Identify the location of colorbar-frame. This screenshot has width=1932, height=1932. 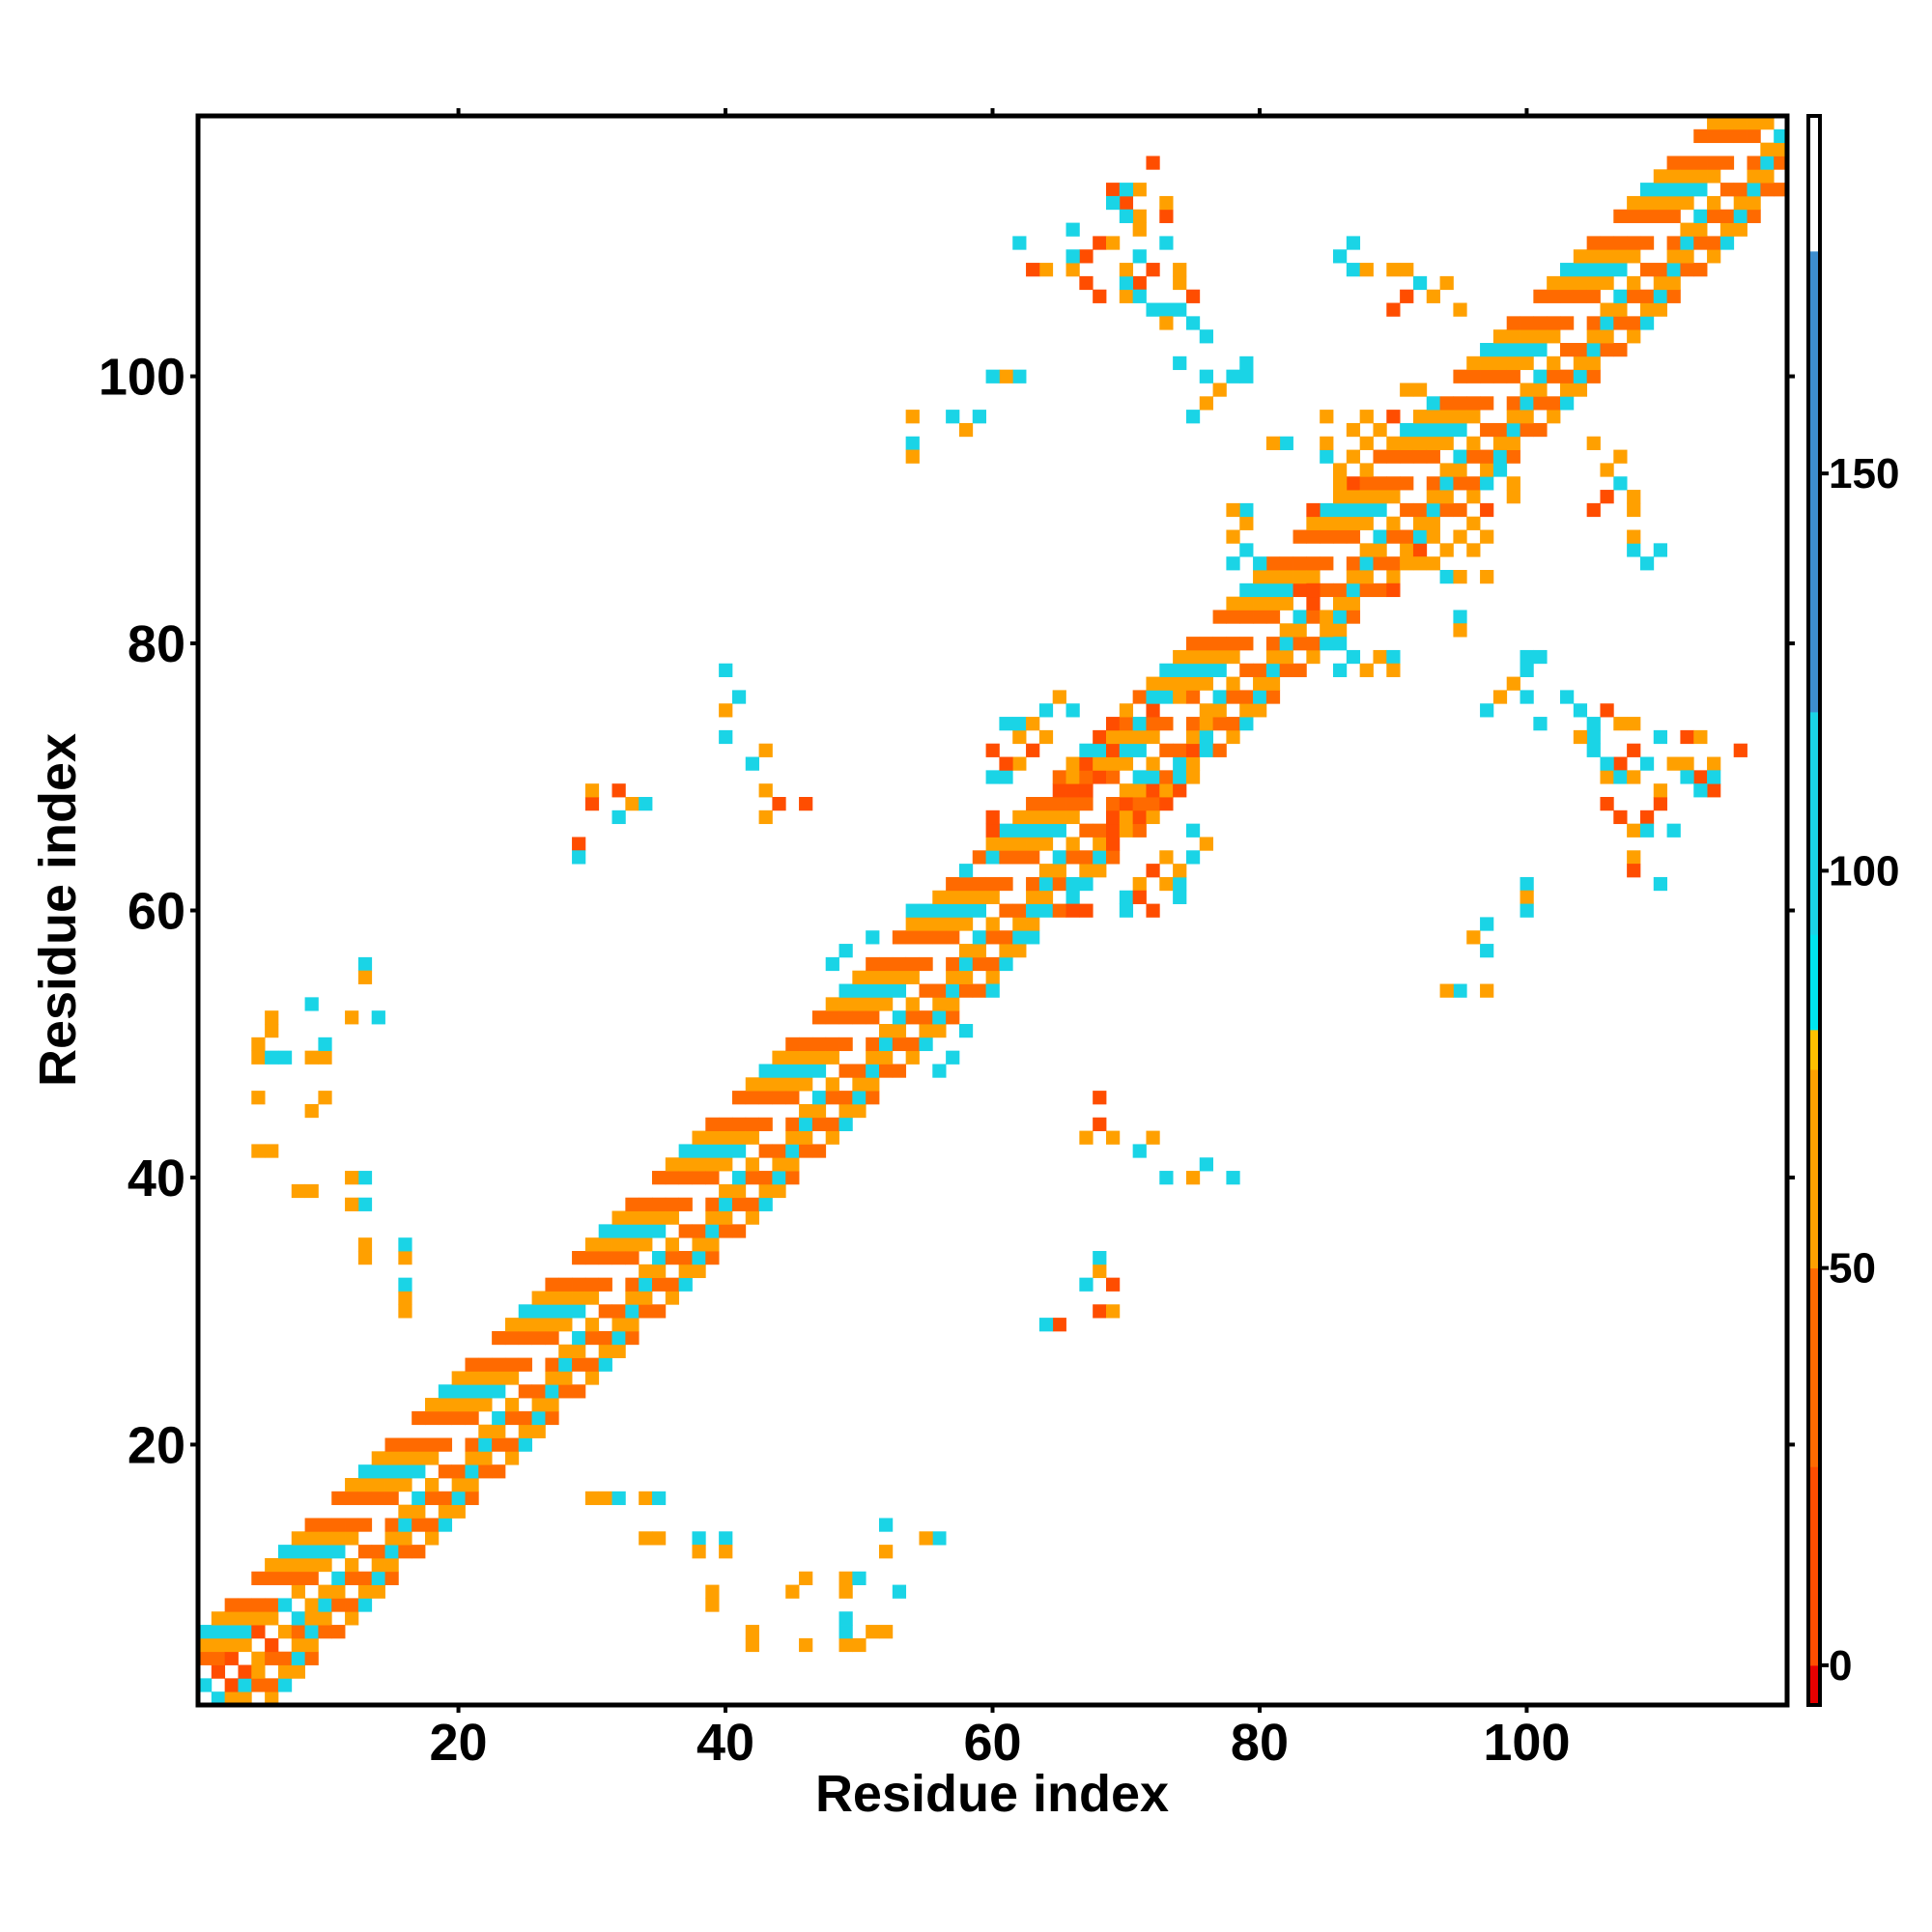
(1814, 910).